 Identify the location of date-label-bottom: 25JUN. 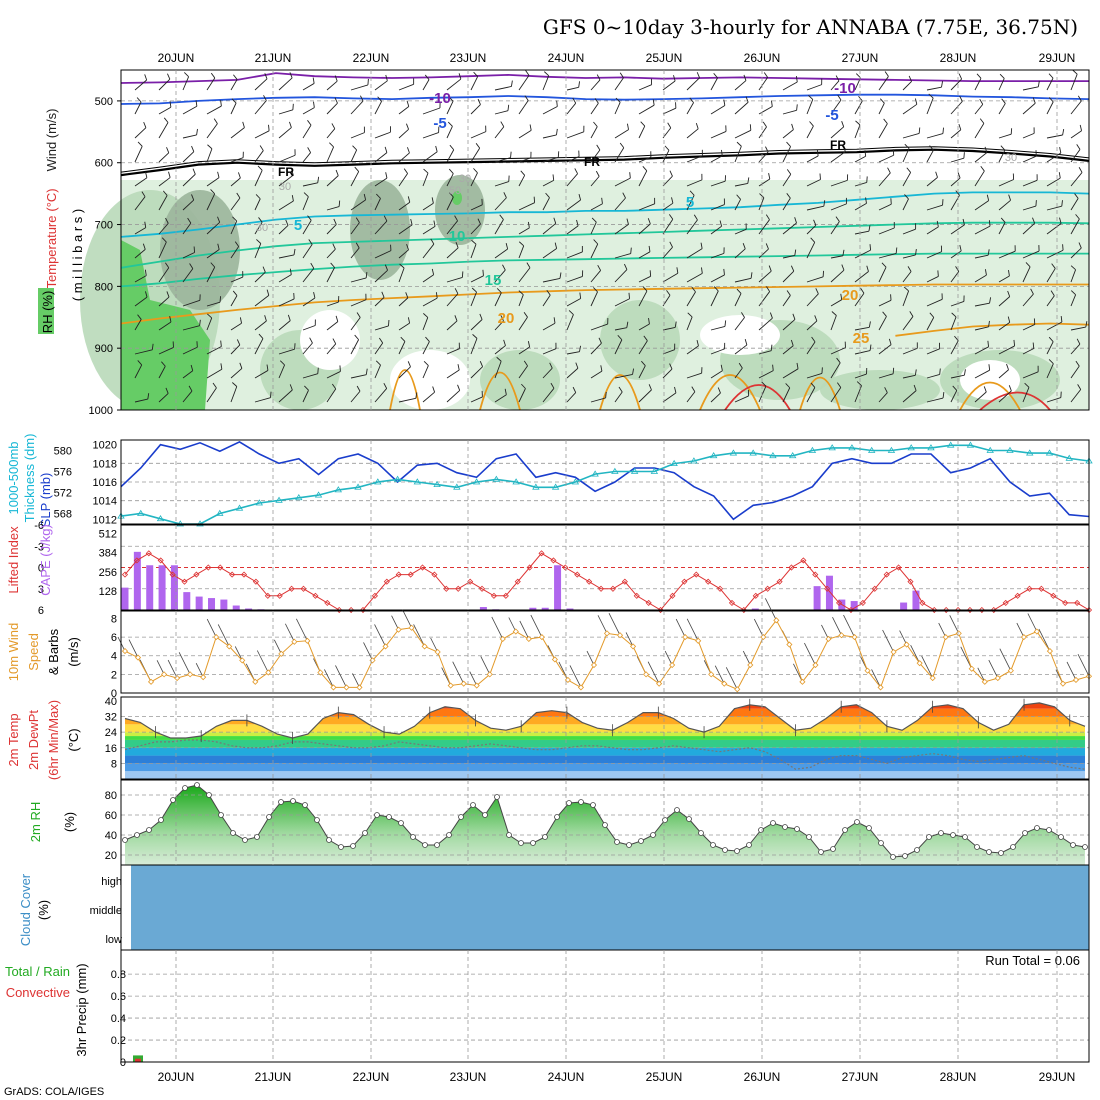
(664, 1077).